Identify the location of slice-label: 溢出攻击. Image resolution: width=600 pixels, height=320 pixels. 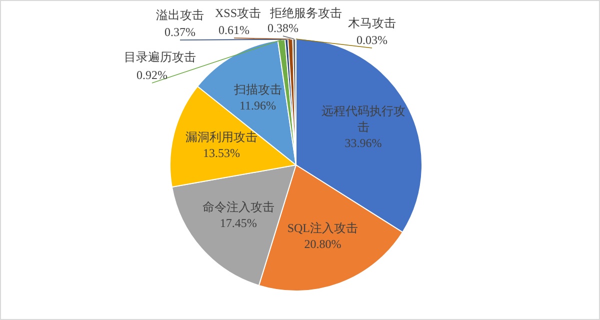
(180, 15).